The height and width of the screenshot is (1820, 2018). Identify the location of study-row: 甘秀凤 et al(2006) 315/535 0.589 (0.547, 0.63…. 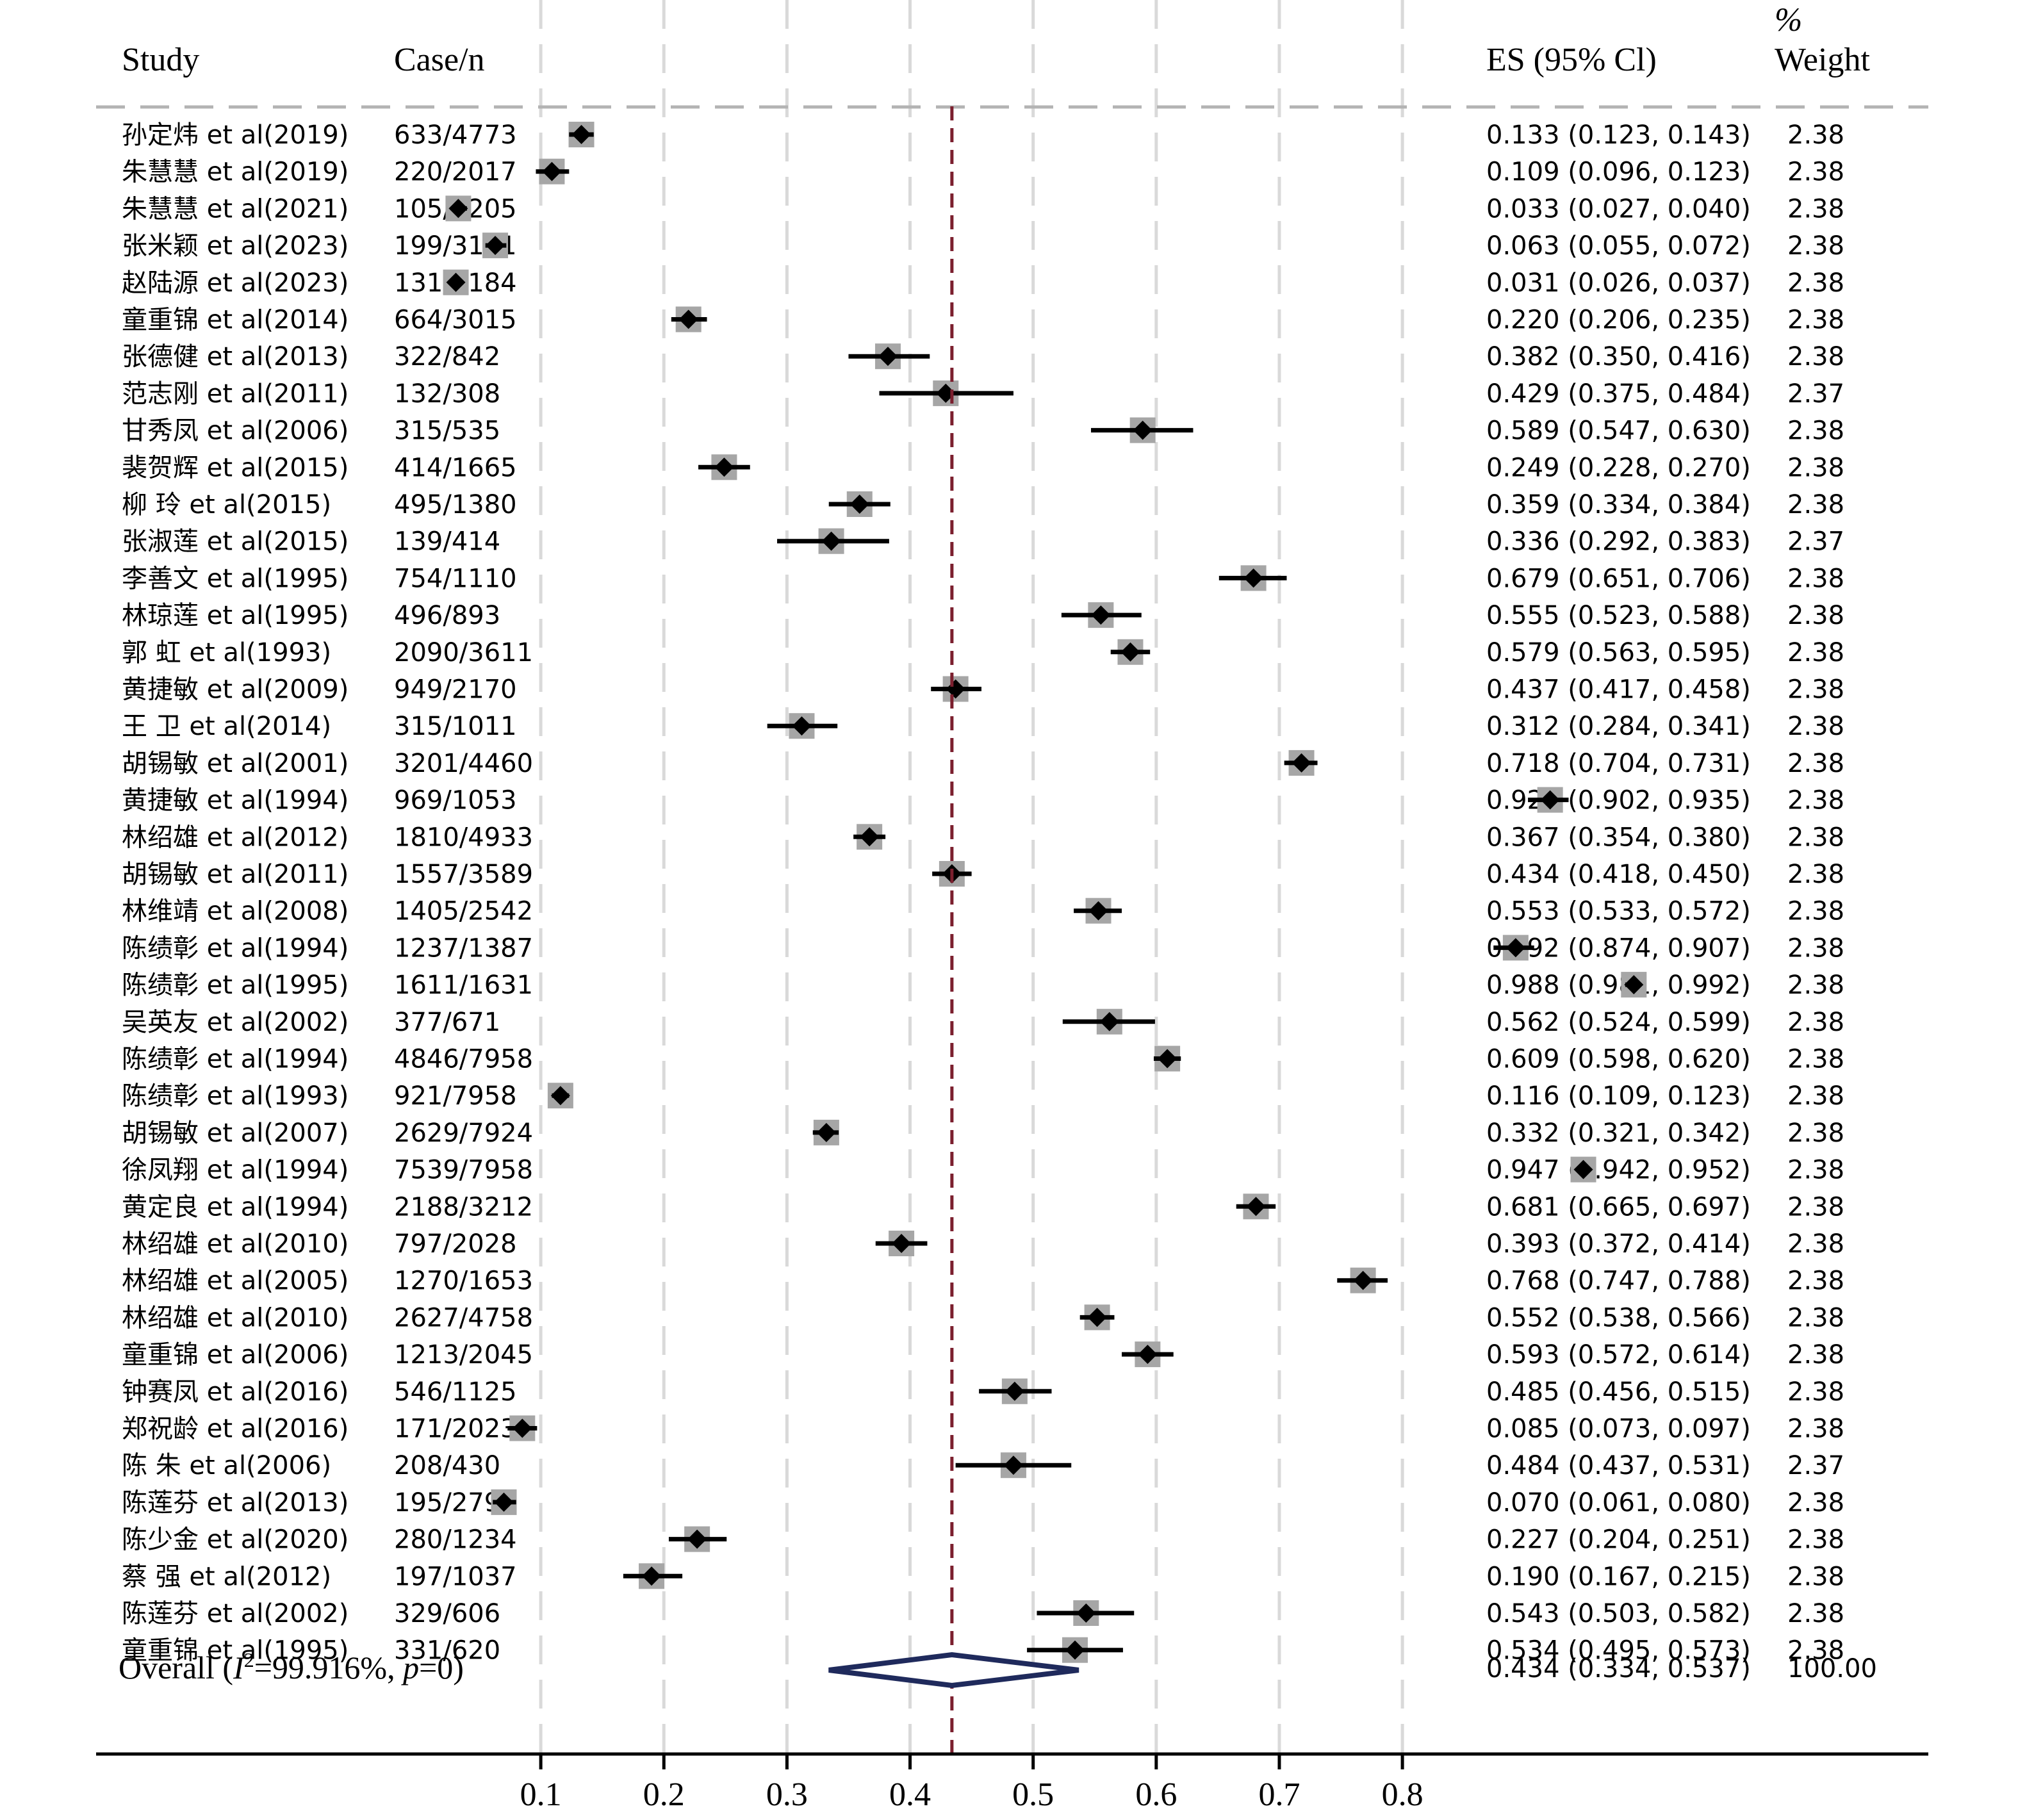
(983, 431).